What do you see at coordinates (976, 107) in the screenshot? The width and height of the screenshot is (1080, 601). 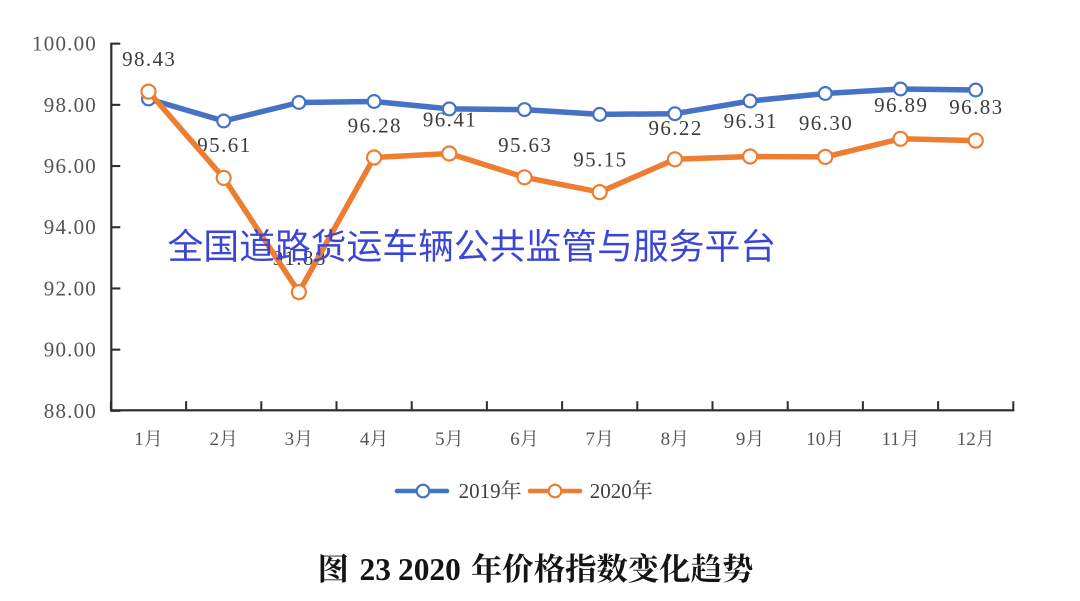 I see `svg-text: 96.83` at bounding box center [976, 107].